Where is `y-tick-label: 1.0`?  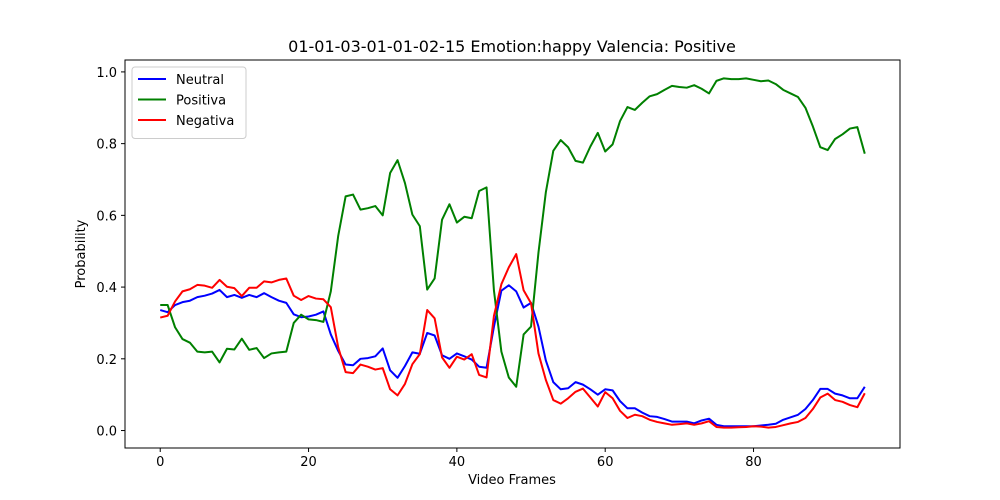 y-tick-label: 1.0 is located at coordinates (106, 73).